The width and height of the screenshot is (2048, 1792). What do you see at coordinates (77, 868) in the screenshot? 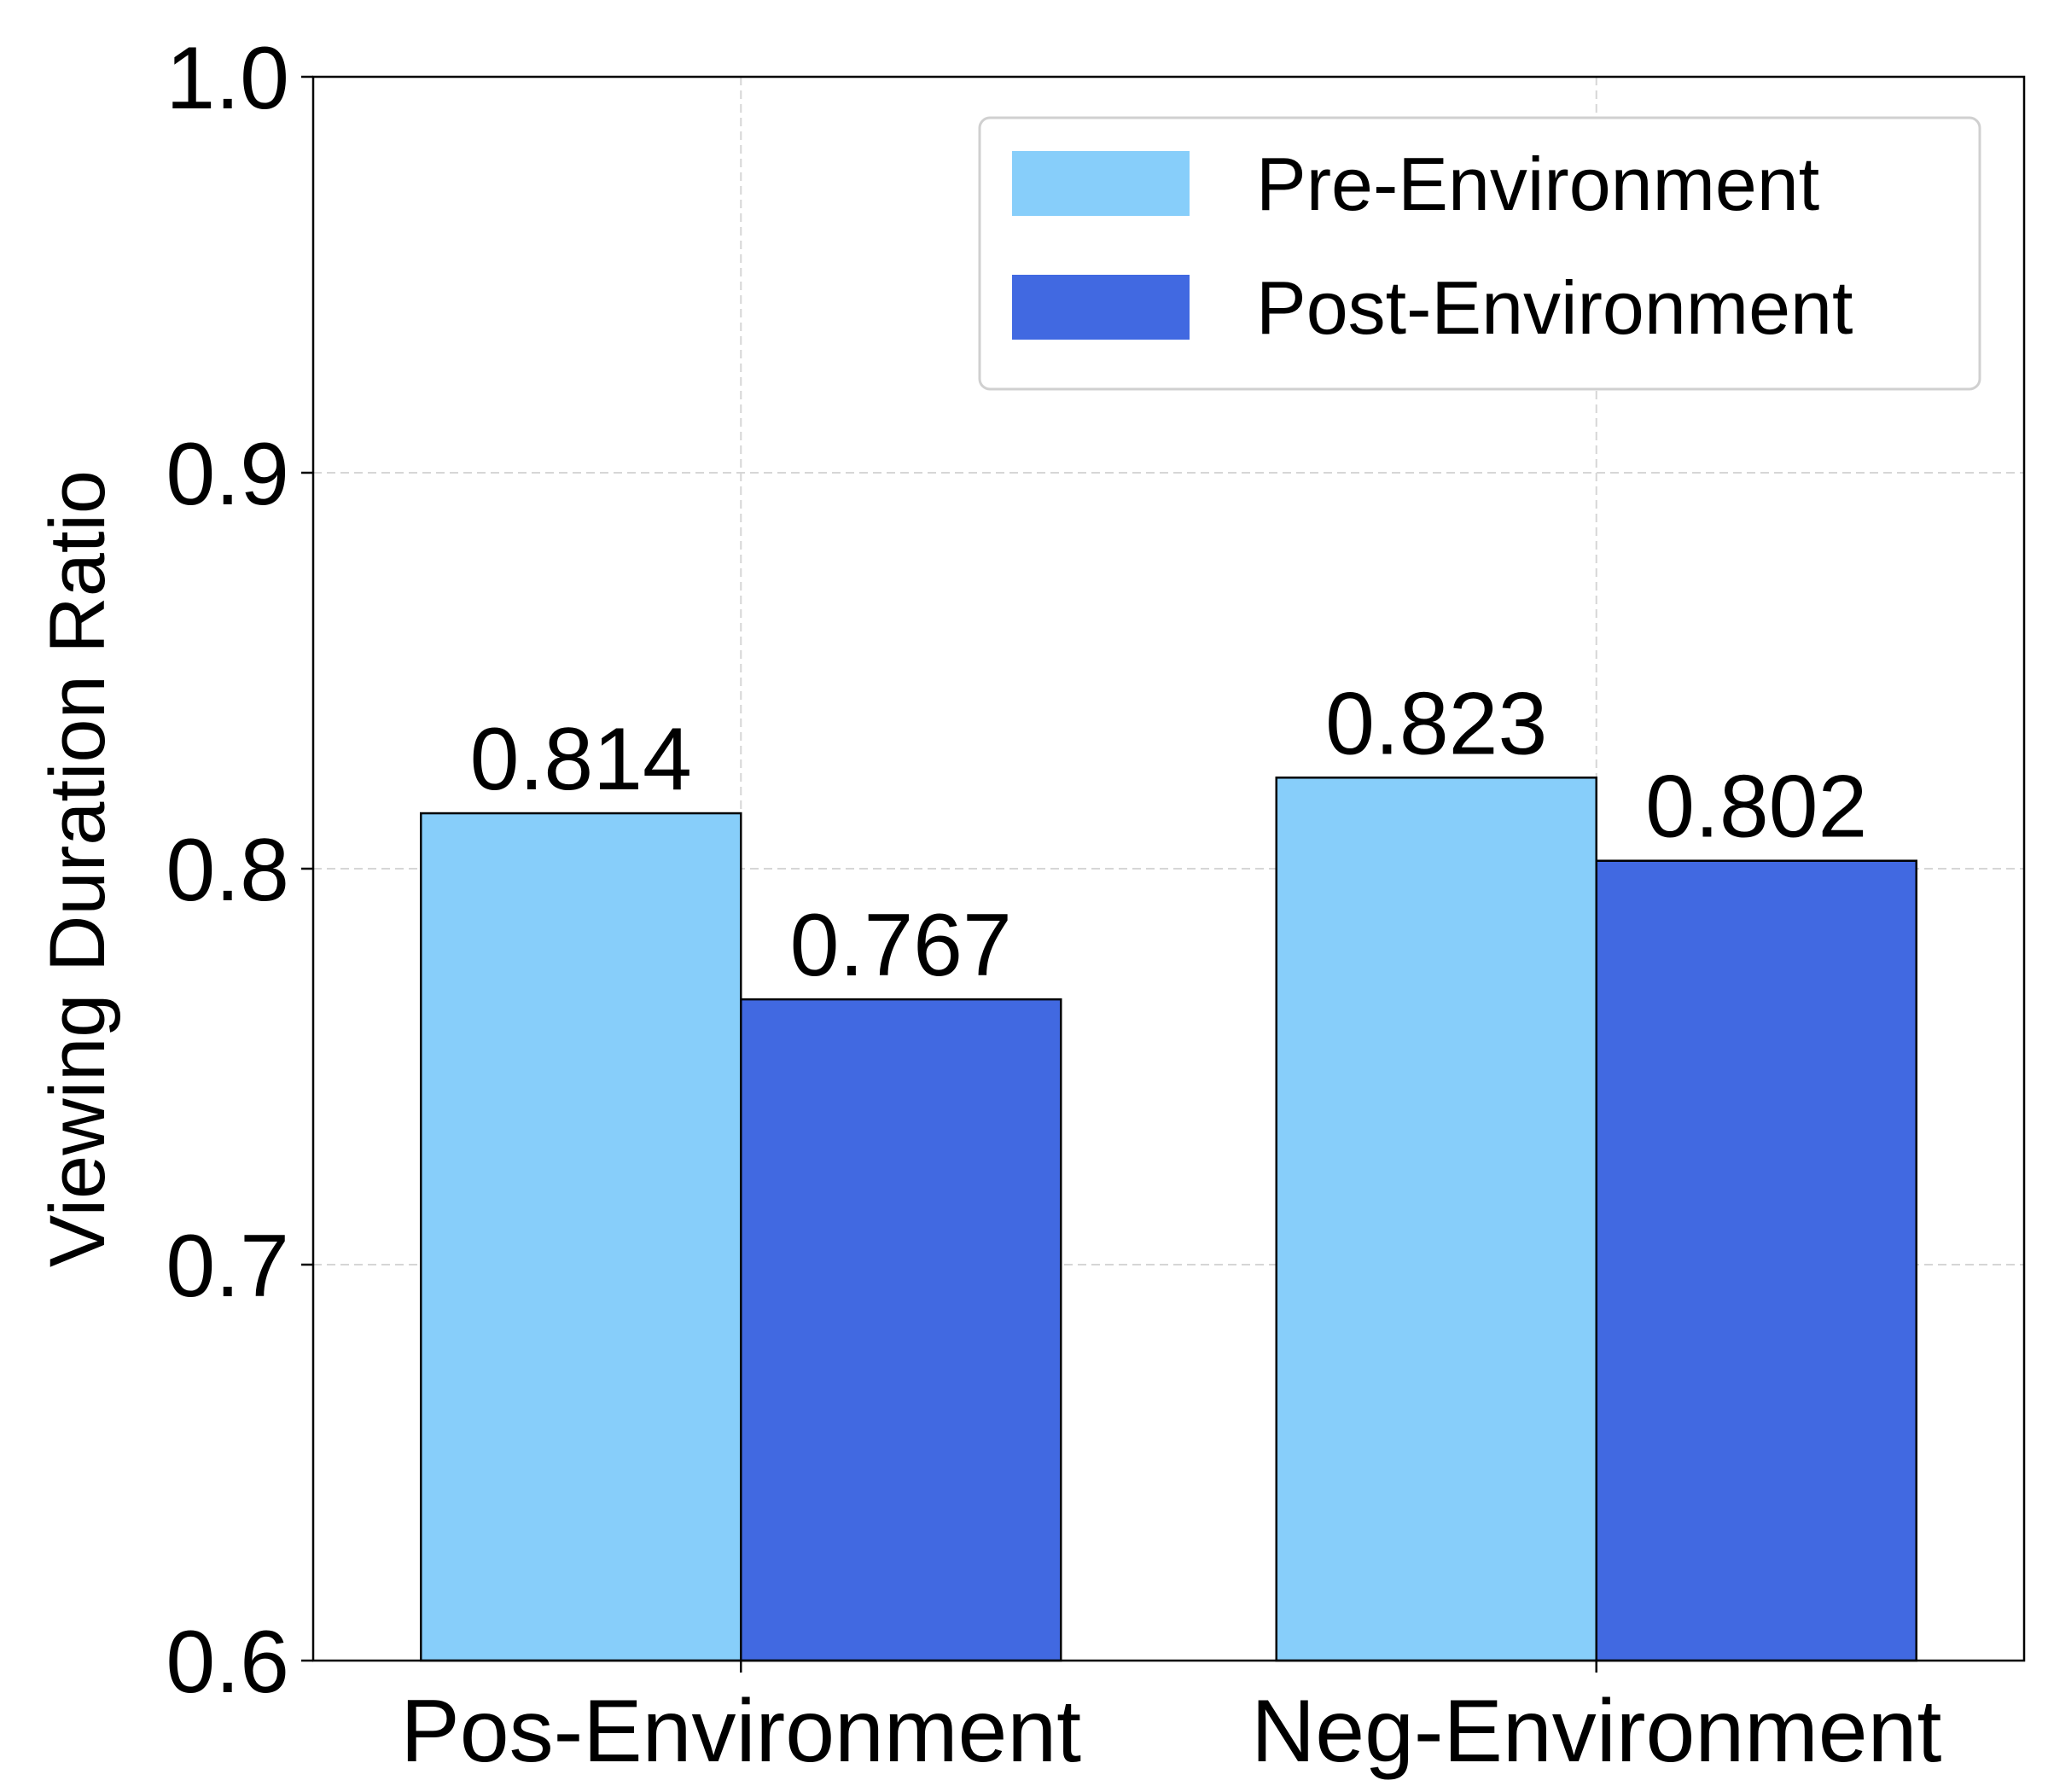
I see `y-axis-label: Viewing Duration Ratio` at bounding box center [77, 868].